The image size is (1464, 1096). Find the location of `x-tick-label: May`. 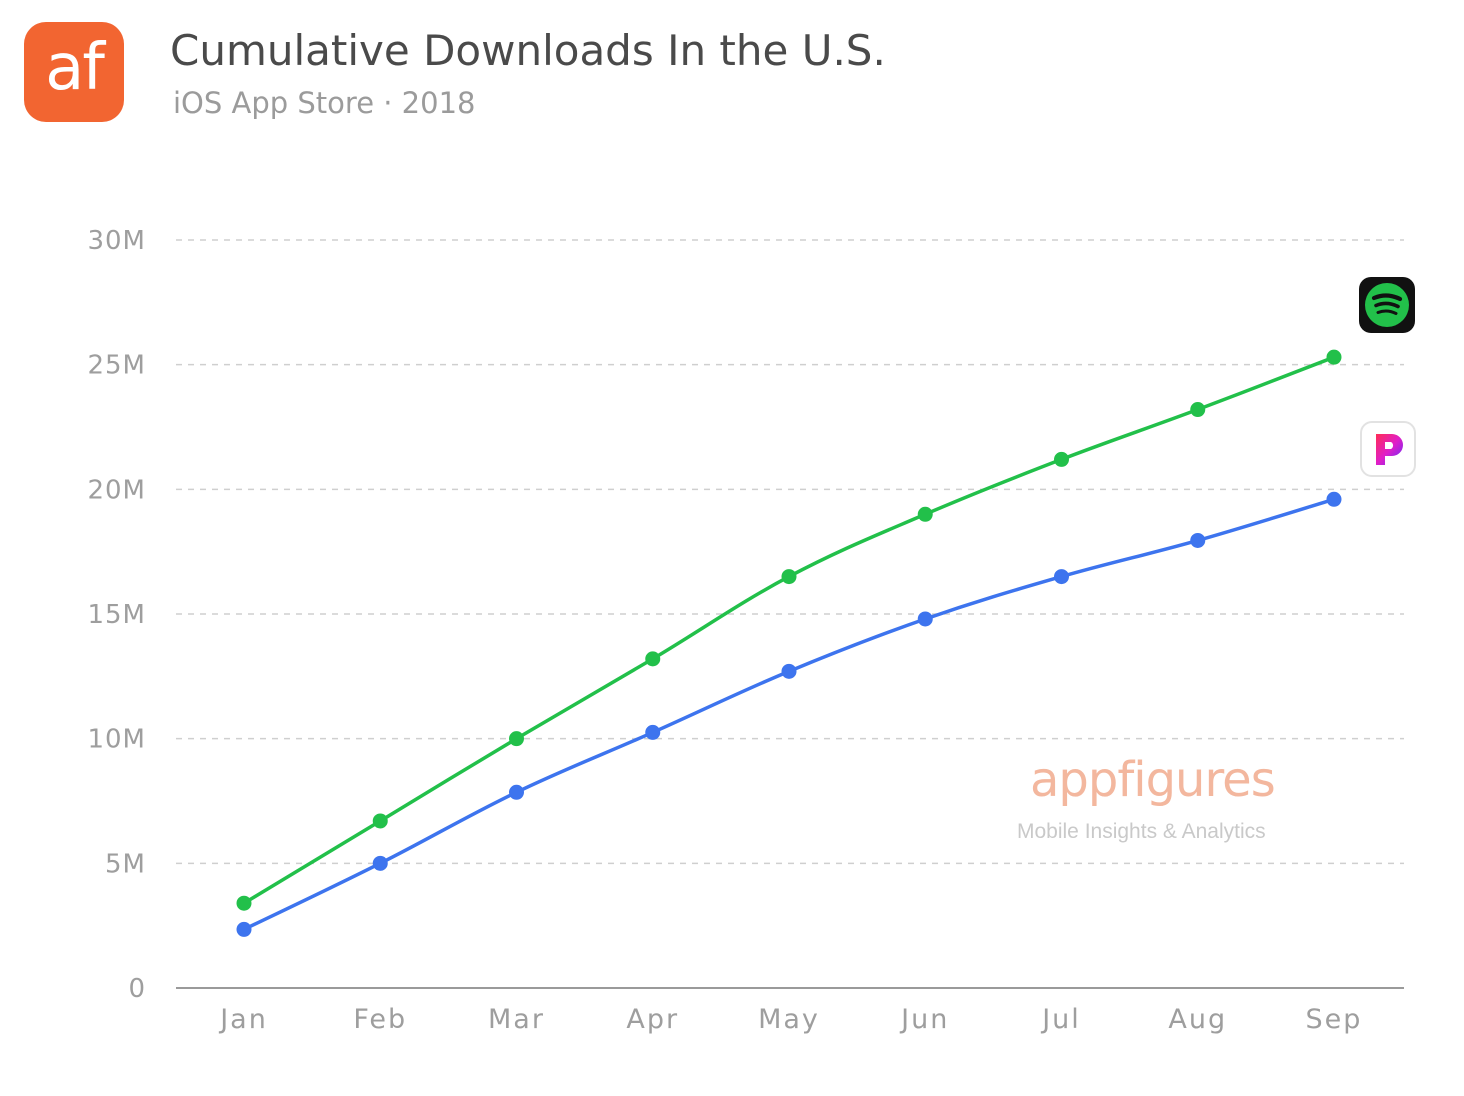

x-tick-label: May is located at coordinates (789, 1019).